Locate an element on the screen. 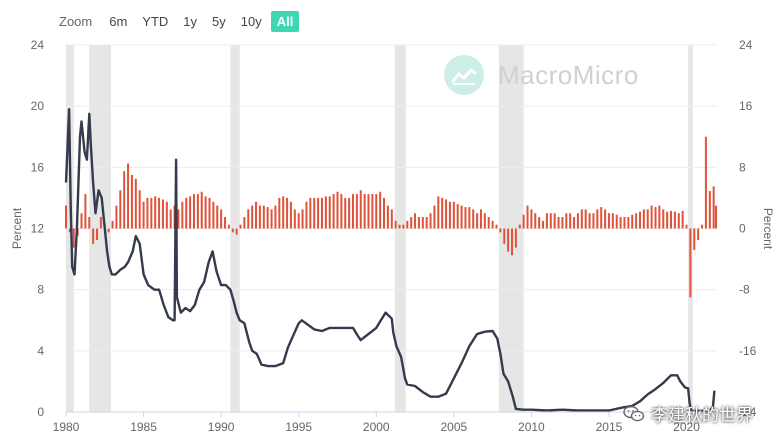 The height and width of the screenshot is (446, 773). right-tick-label: -8 is located at coordinates (744, 290).